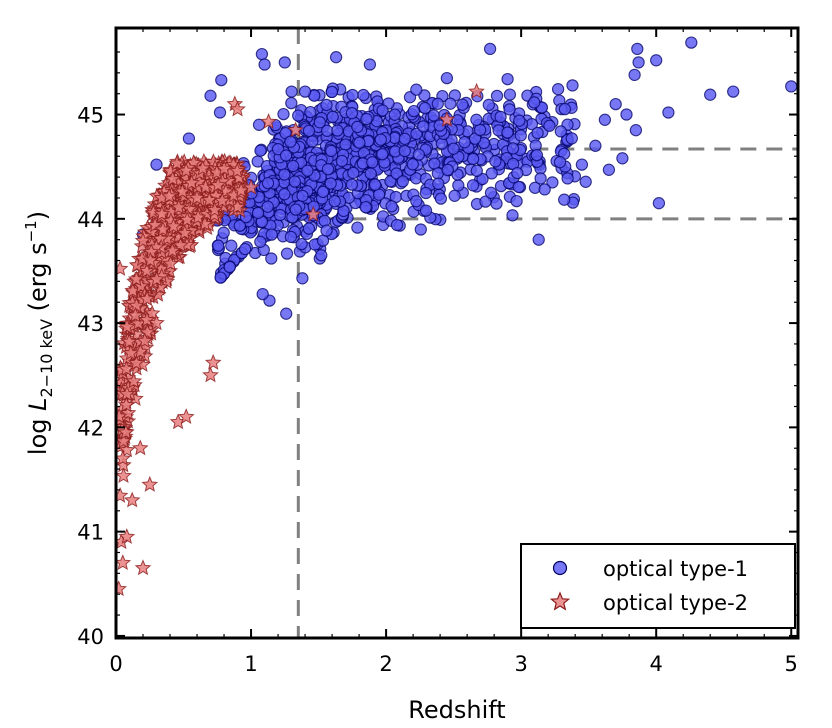 This screenshot has height=728, width=832. Describe the element at coordinates (675, 603) in the screenshot. I see `legend-label-type-2: optical type-2` at that location.